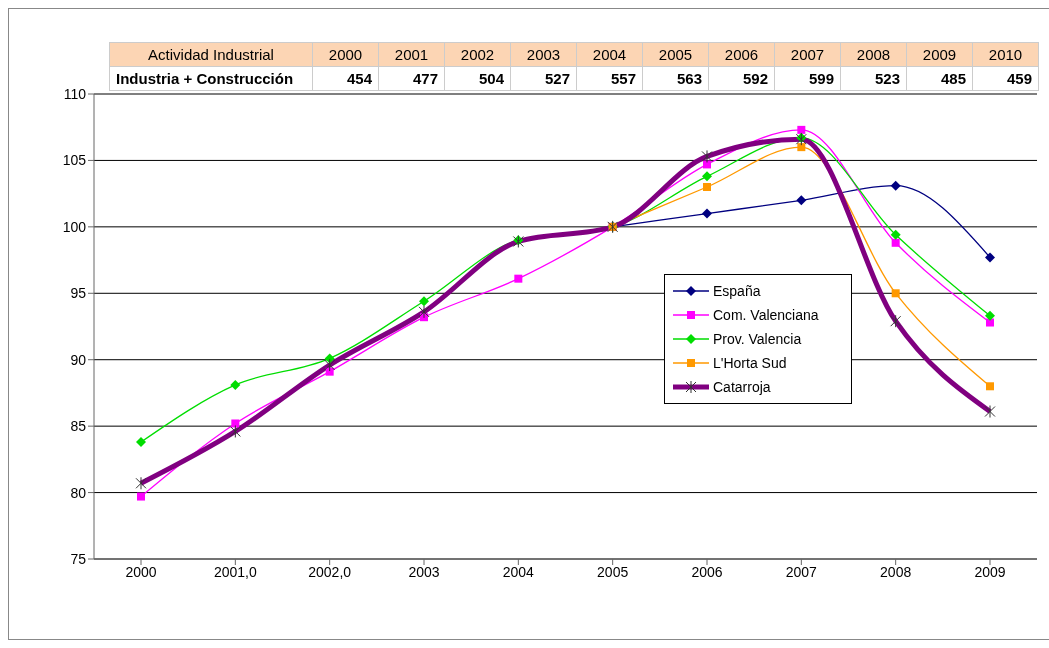  I want to click on x-tick-label: 2004, so click(518, 571).